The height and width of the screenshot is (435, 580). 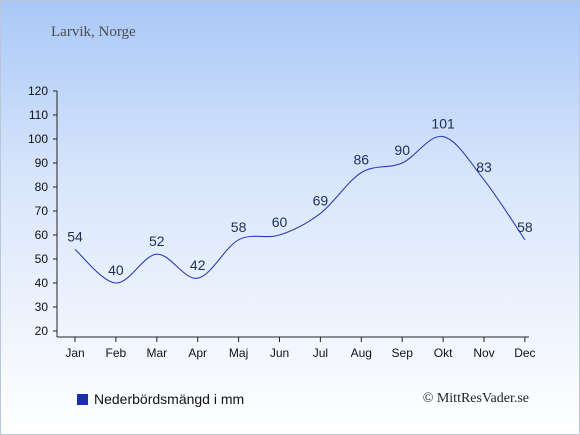 I want to click on x-axis-ticks: Jan Feb Mar Apr Maj Jun Jul Aug Sep Okt Nov Dec, so click(x=300, y=348).